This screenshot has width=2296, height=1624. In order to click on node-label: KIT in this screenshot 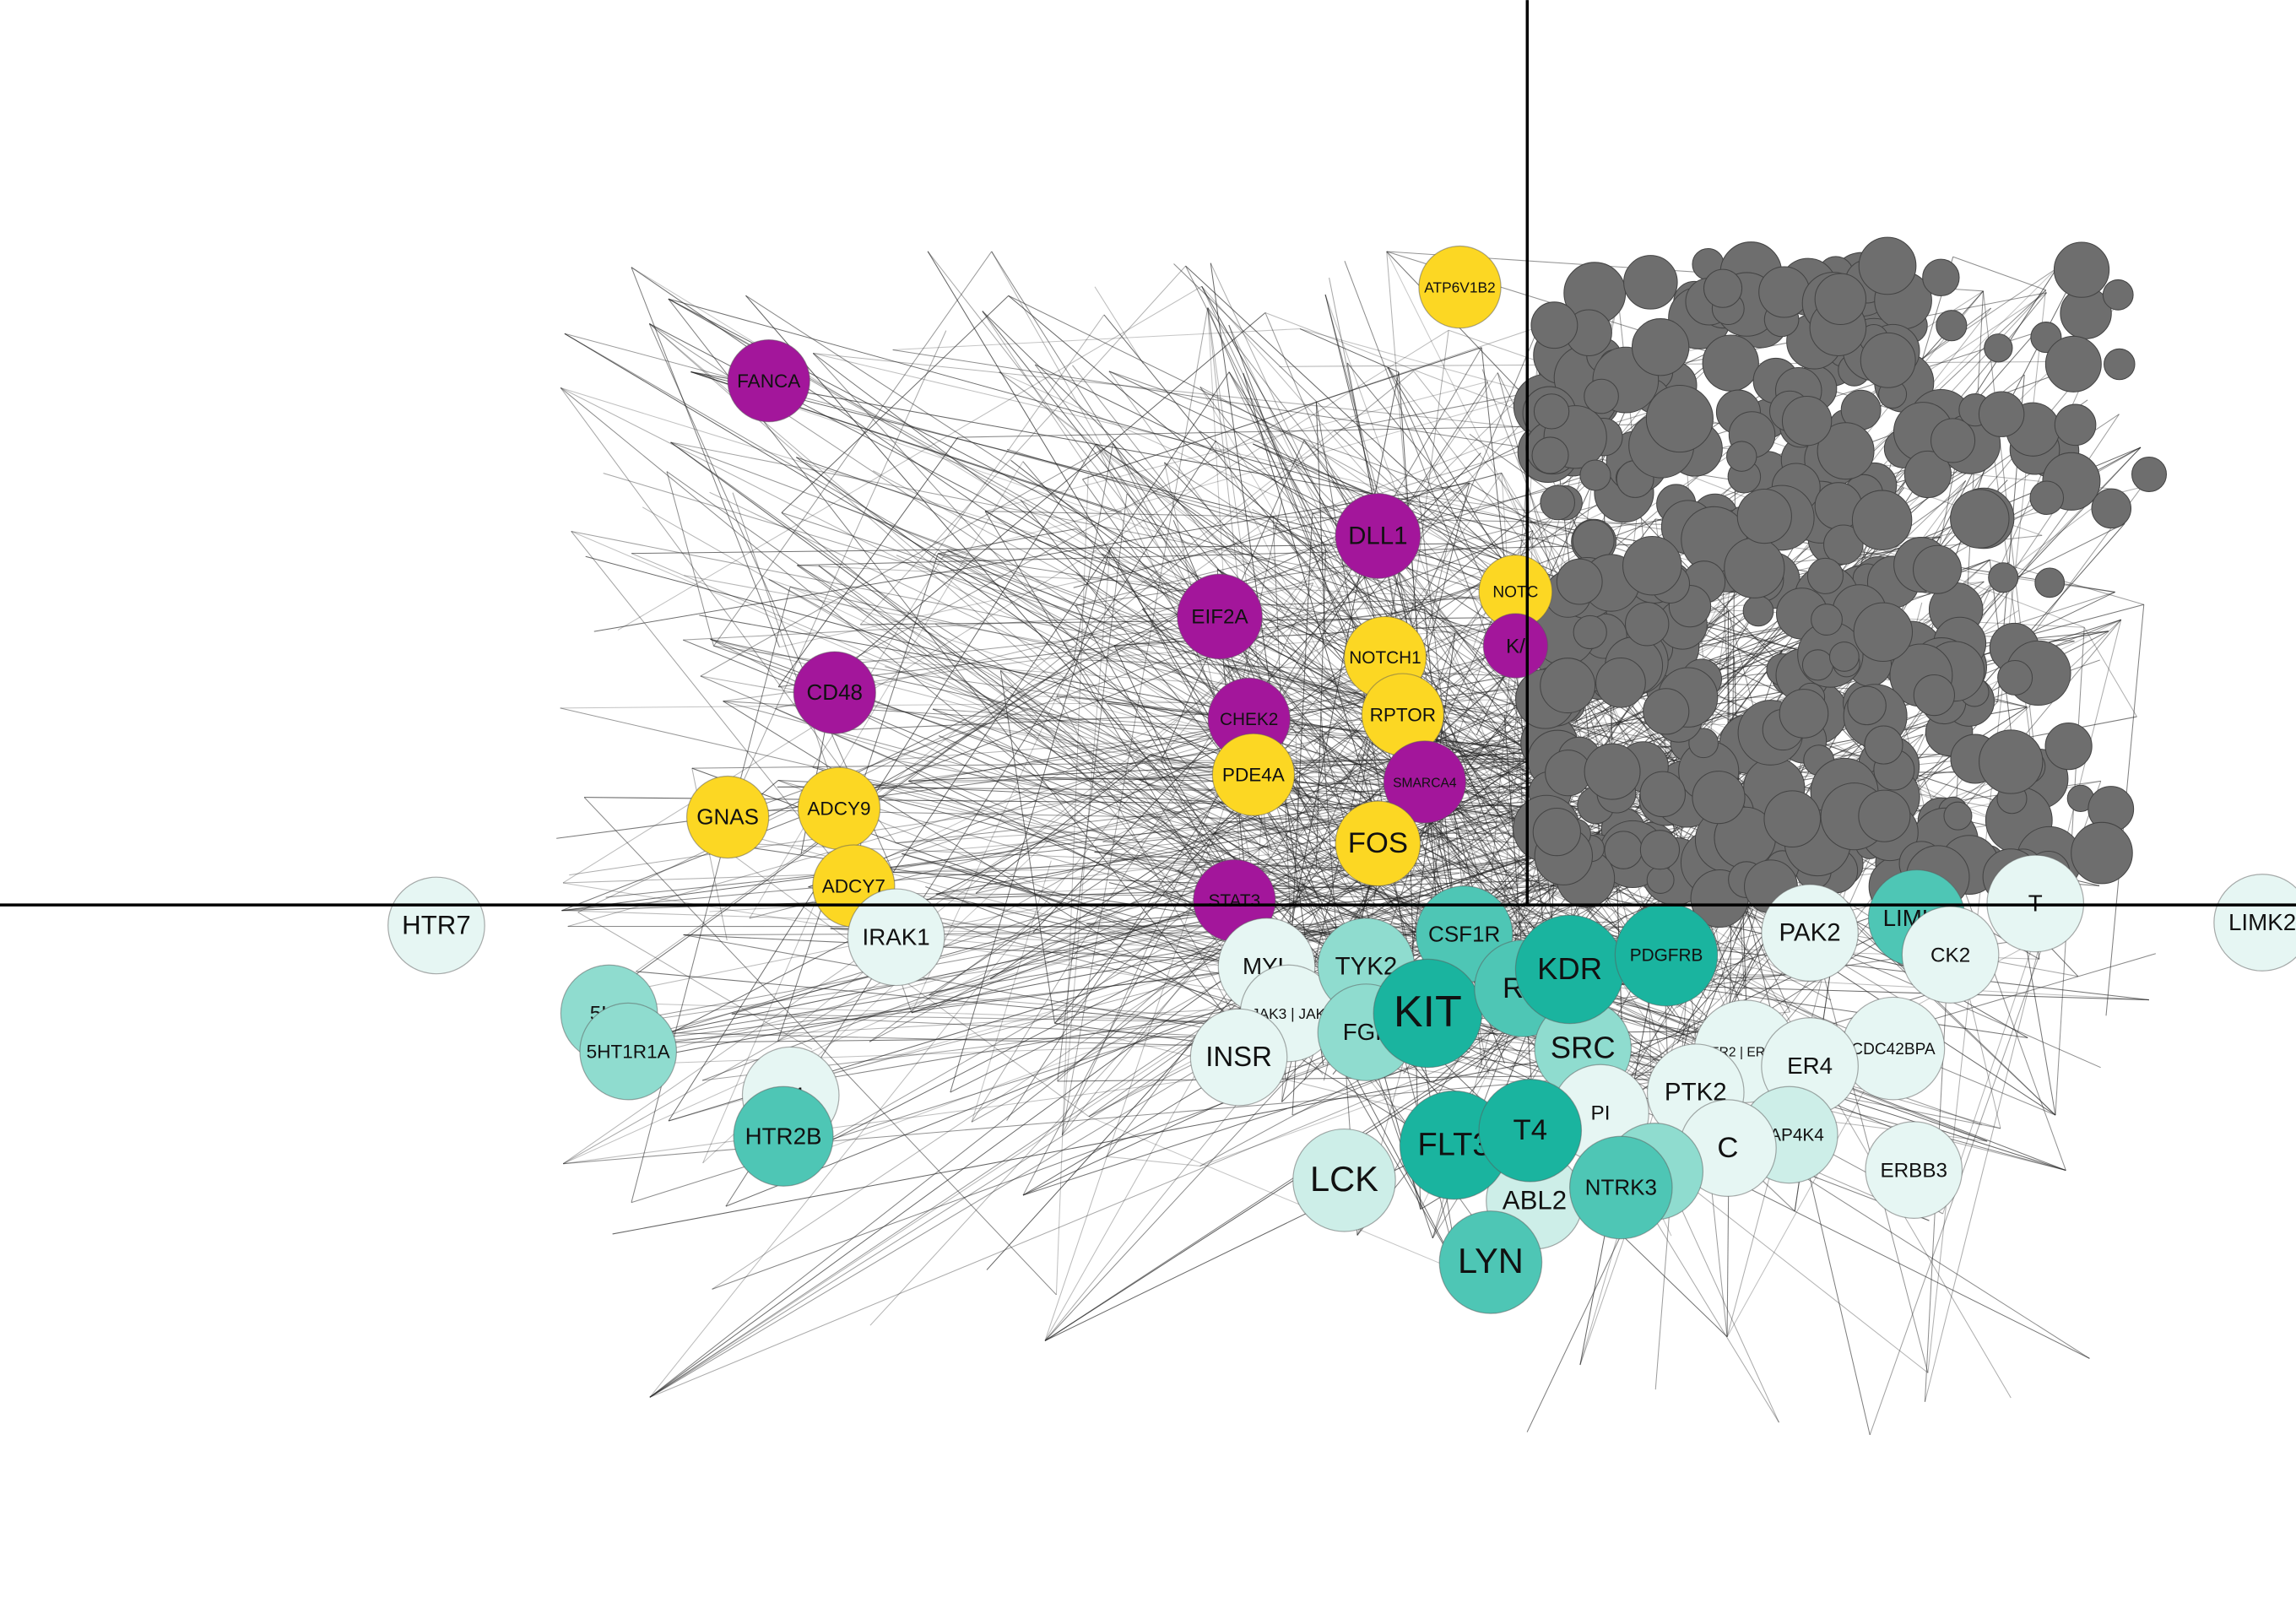, I will do `click(1428, 1013)`.